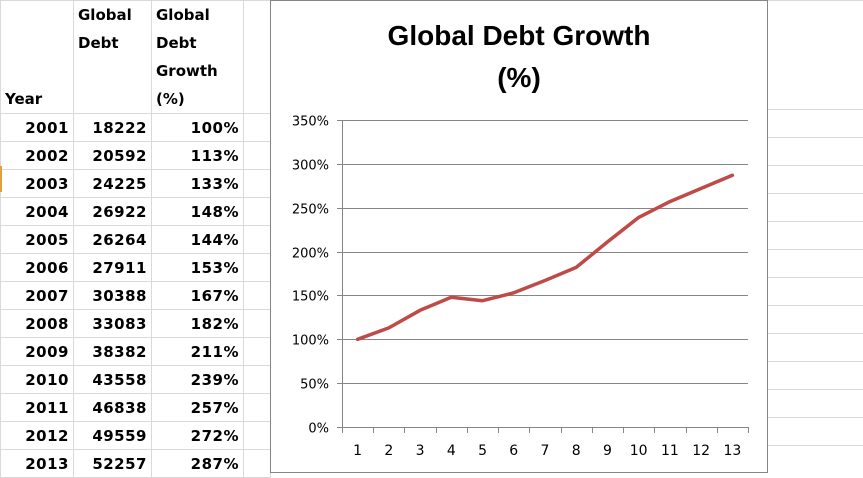  I want to click on table-row: 2010 43558 239%, so click(135, 379).